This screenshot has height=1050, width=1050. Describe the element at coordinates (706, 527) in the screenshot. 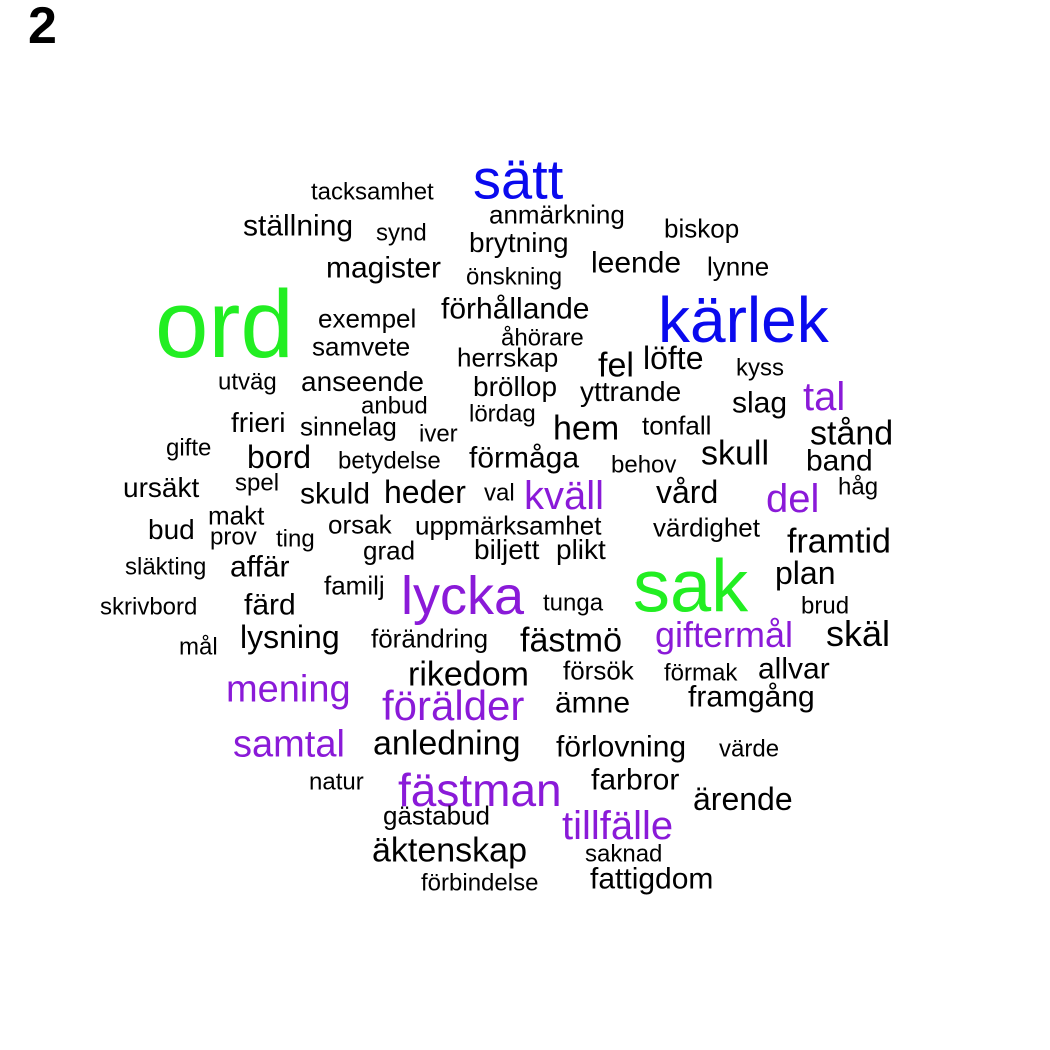

I see `word-66: värdighet` at that location.